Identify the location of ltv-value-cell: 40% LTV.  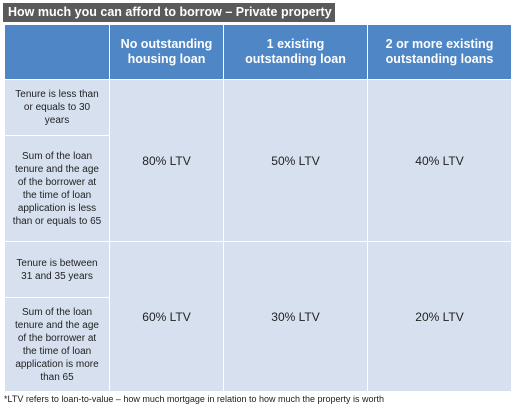
(439, 160).